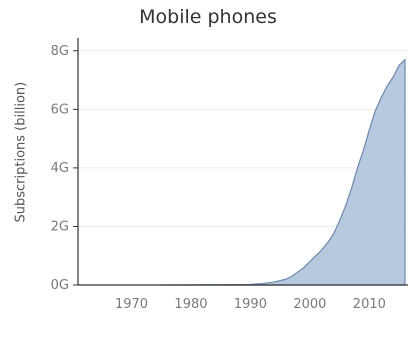  Describe the element at coordinates (60, 168) in the screenshot. I see `y-tick-label-2: 4G` at that location.